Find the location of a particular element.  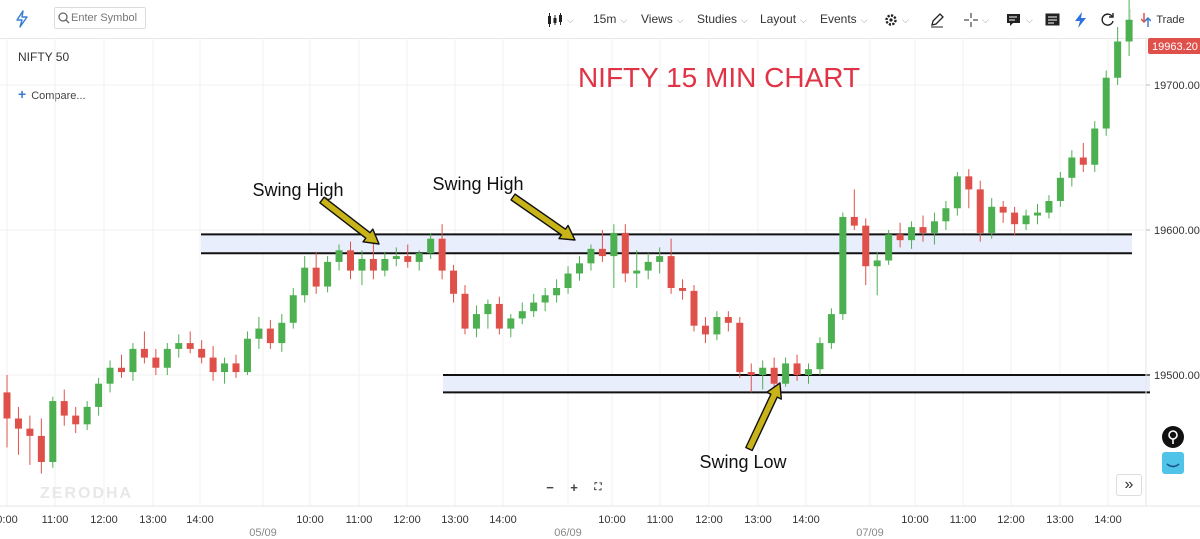

screen-button is located at coordinates (1052, 19).